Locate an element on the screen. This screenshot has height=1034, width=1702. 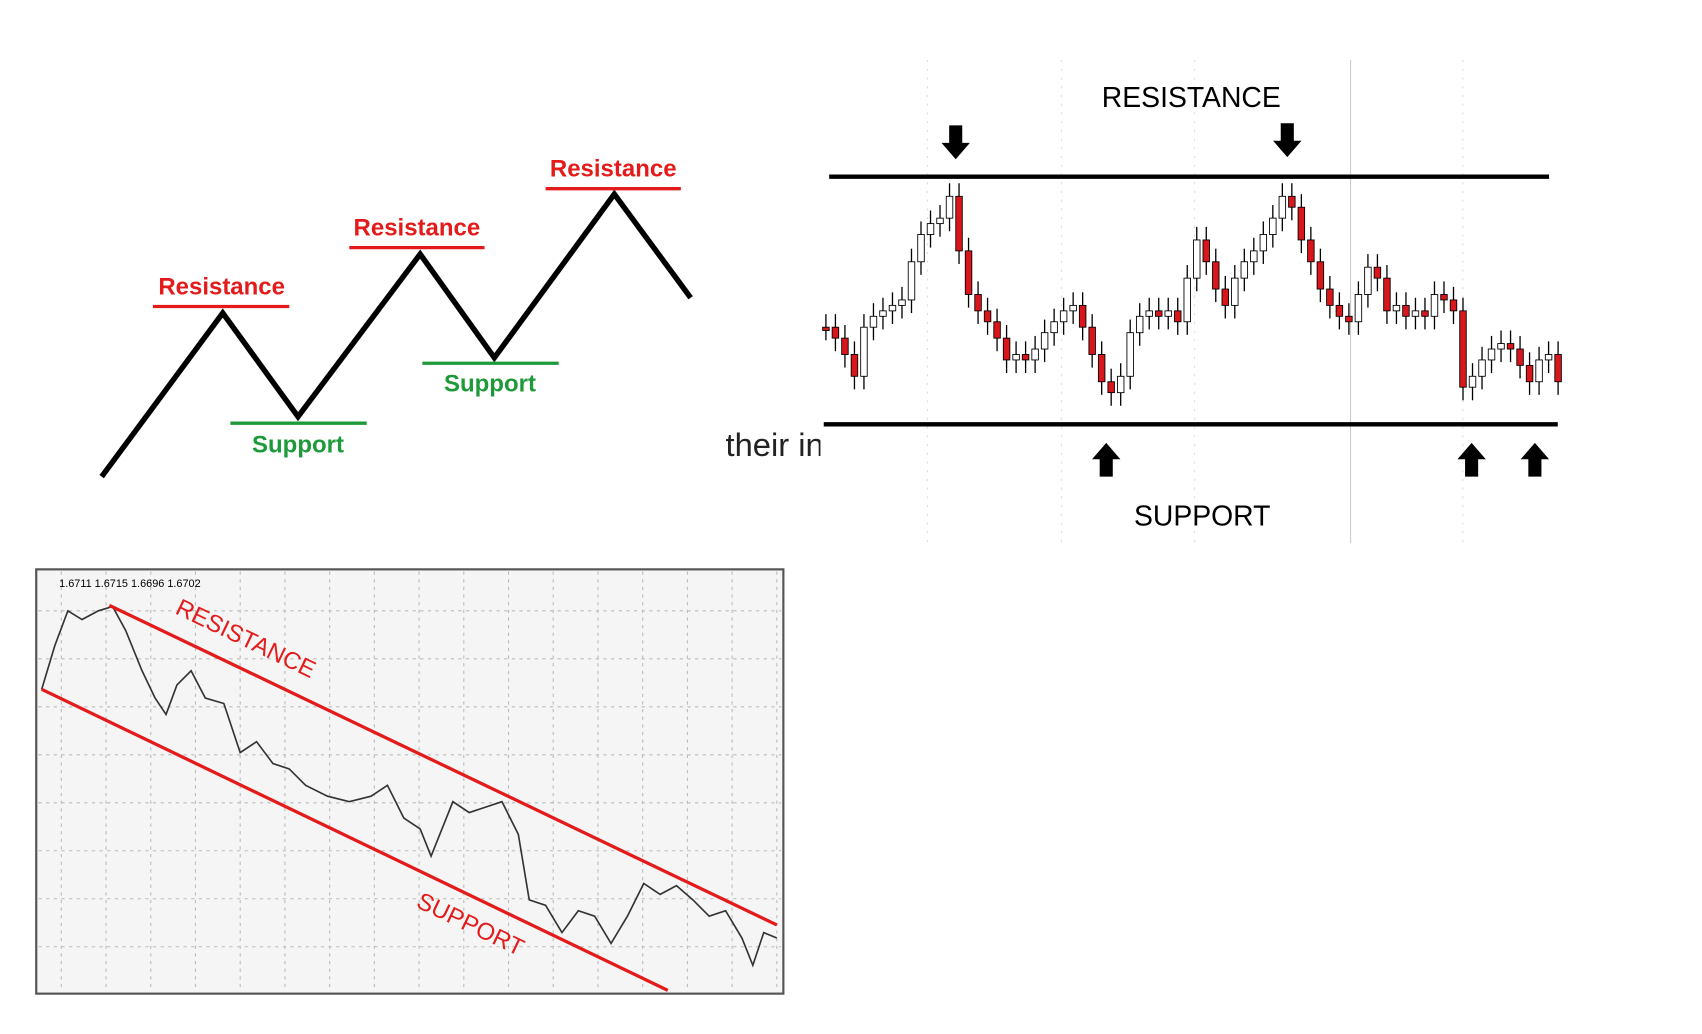
price-header: 1.6711 1.6715 1.6696 1.6702 is located at coordinates (130, 584).